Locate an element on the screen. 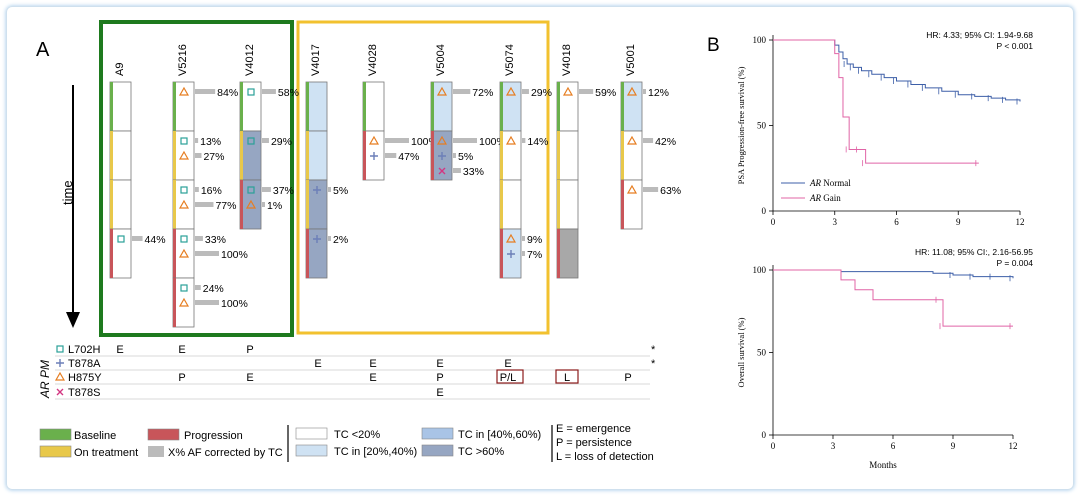  sample-id: V5074 is located at coordinates (510, 60).